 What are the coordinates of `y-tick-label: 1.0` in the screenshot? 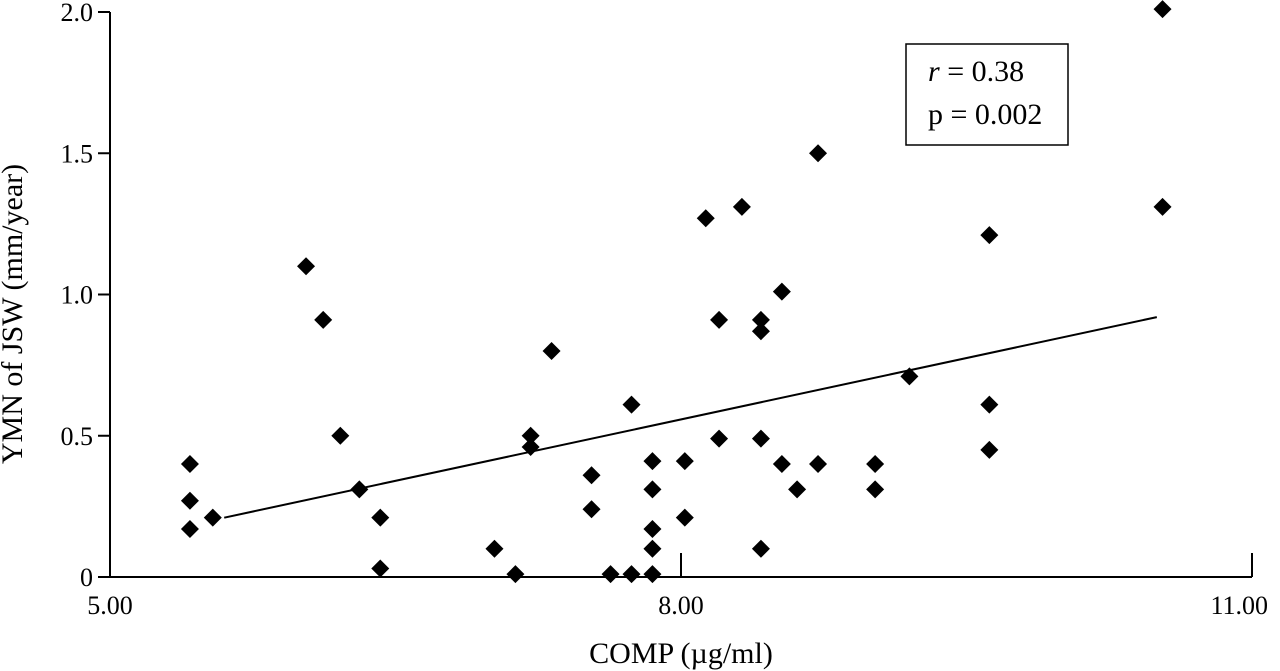 It's located at (77, 295).